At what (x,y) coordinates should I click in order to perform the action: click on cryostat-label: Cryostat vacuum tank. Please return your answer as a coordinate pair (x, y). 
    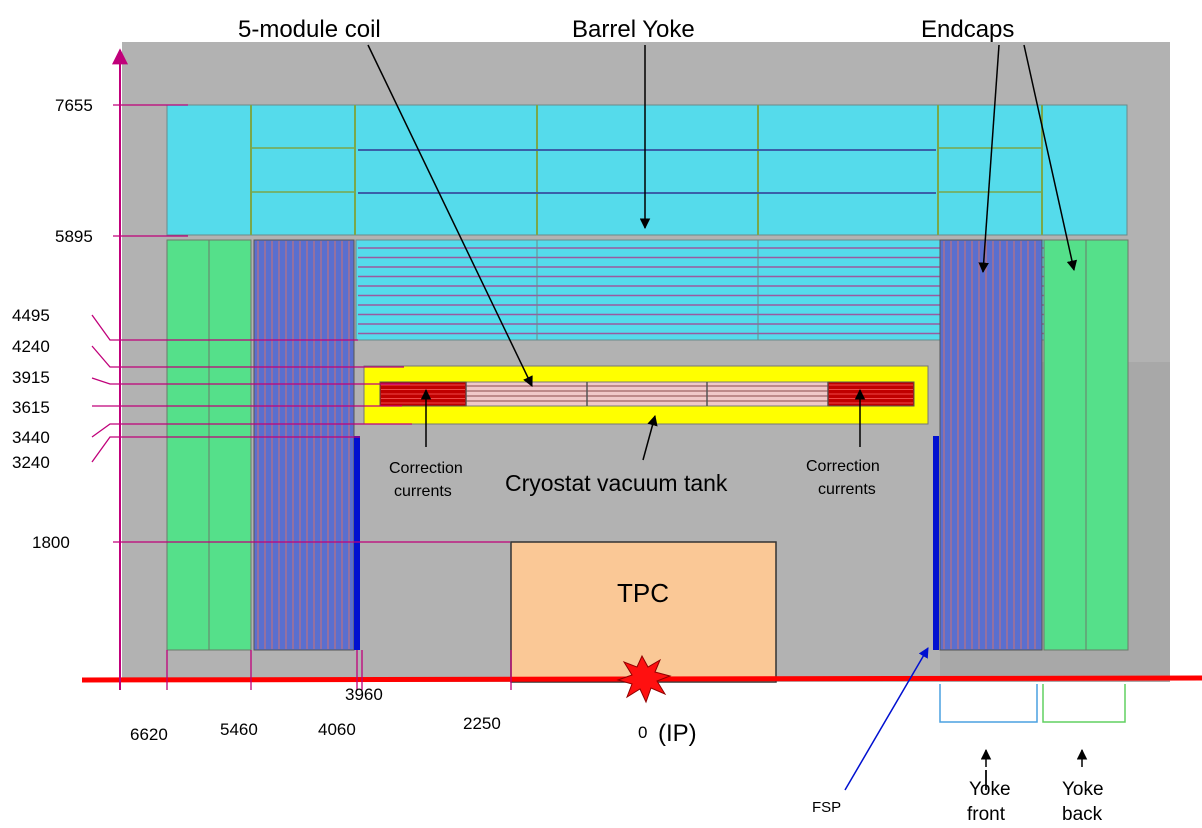
    Looking at the image, I should click on (616, 483).